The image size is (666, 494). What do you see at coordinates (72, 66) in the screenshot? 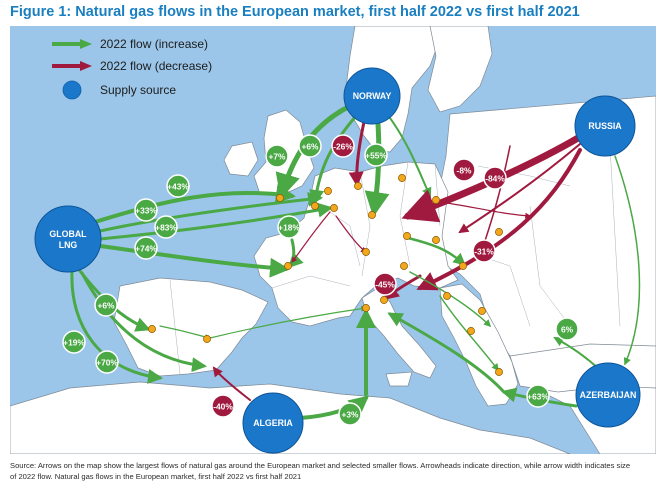
I see `legend-decrease-arrow` at bounding box center [72, 66].